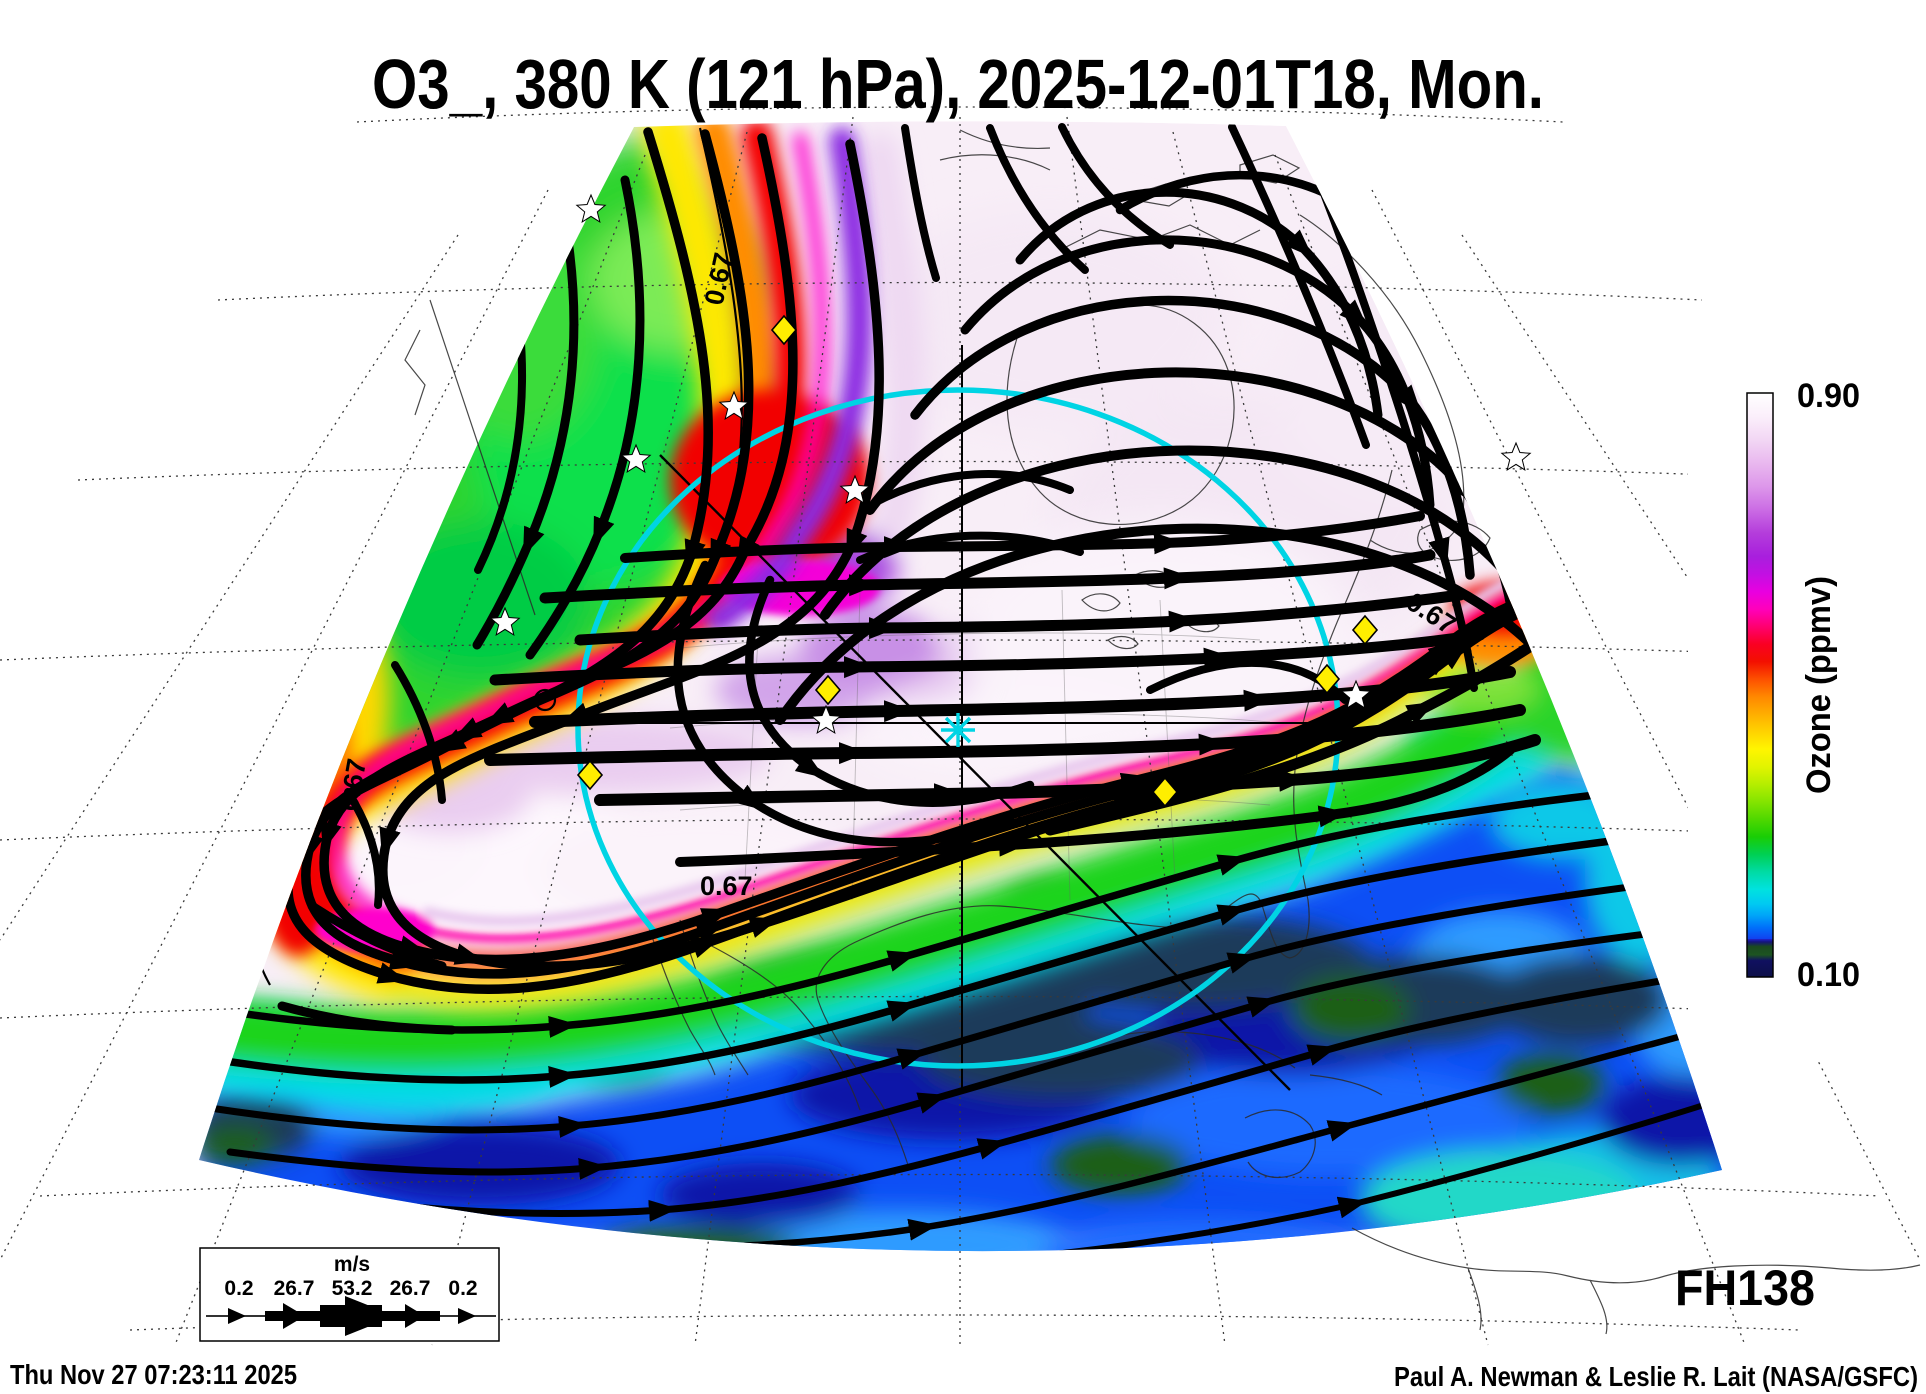  I want to click on svg-text: Ozone (ppmv), so click(1819, 685).